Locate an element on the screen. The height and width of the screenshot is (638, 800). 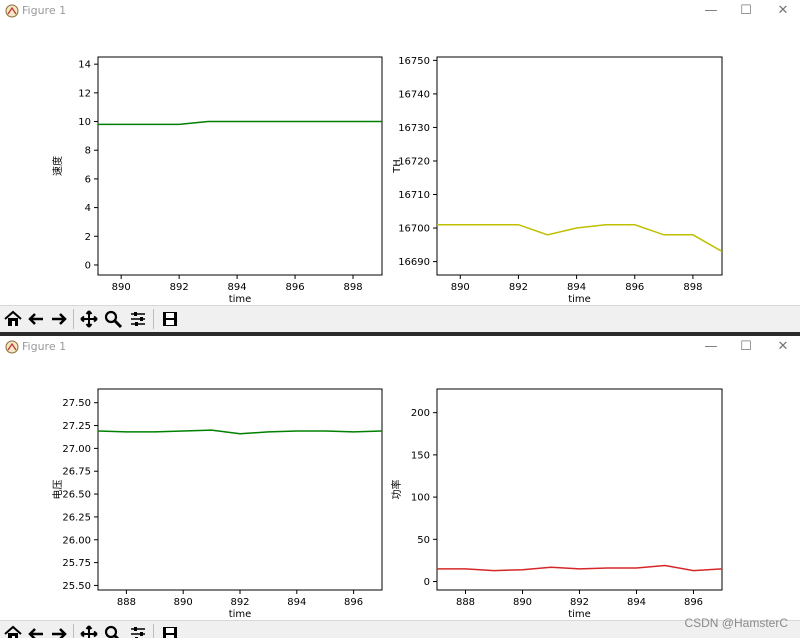
y-tick-label: 16730 is located at coordinates (414, 128).